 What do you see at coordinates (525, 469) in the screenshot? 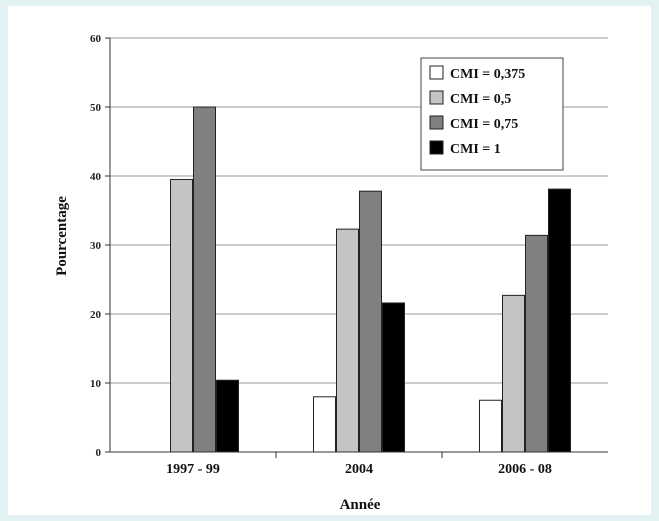
I see `x-category-label: 2006 - 08` at bounding box center [525, 469].